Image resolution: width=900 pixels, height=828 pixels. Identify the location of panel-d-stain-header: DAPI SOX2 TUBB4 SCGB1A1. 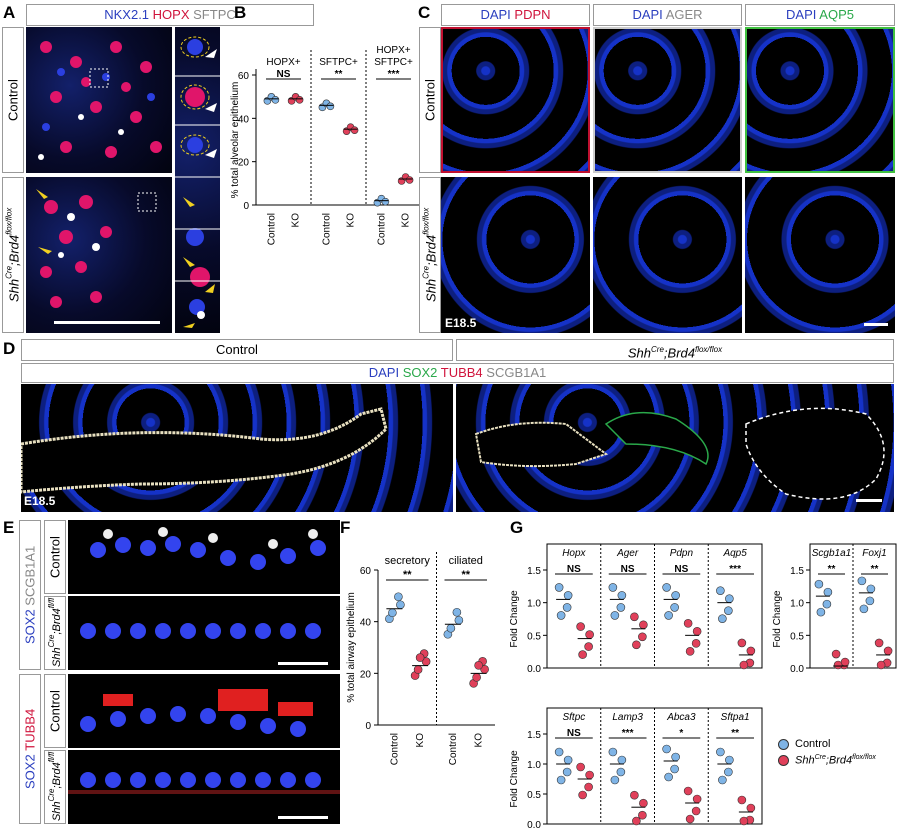
(457, 373).